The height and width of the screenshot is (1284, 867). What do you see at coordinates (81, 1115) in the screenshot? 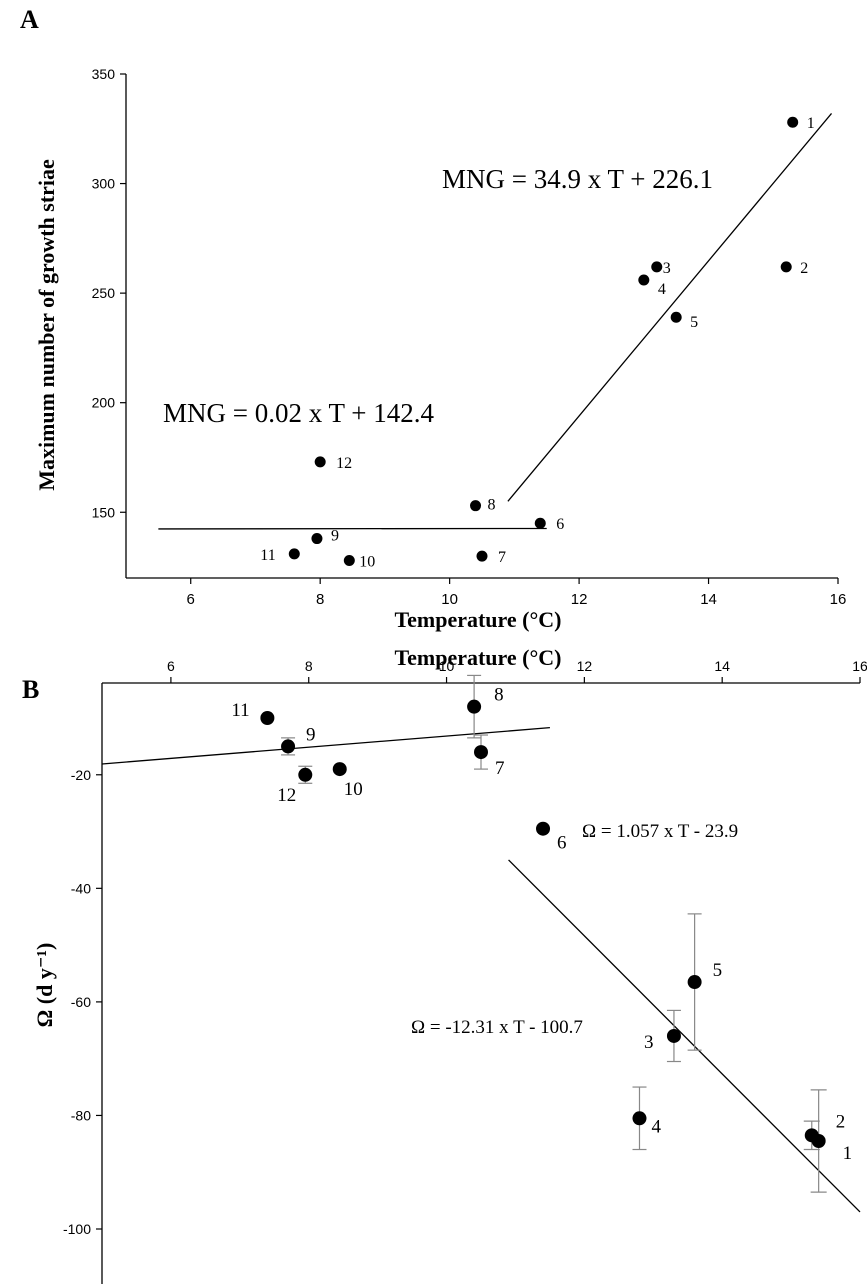
I see `y-tick-label: -80` at bounding box center [81, 1115].